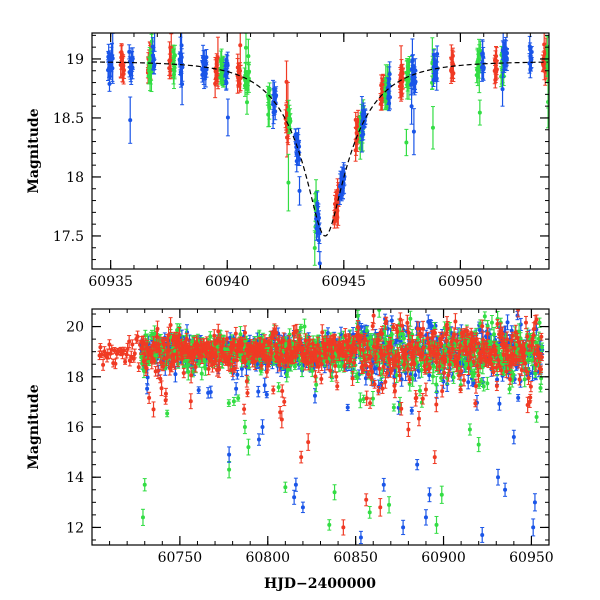  What do you see at coordinates (34, 150) in the screenshot?
I see `top-y-axis-label: Magnitude` at bounding box center [34, 150].